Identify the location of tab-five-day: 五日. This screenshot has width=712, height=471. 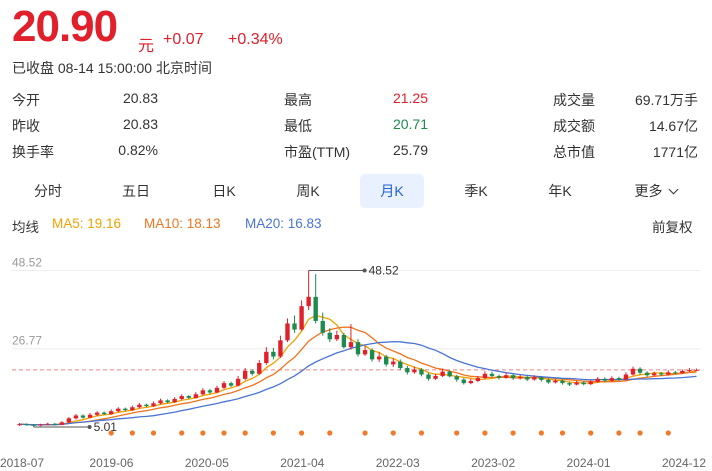
(136, 191).